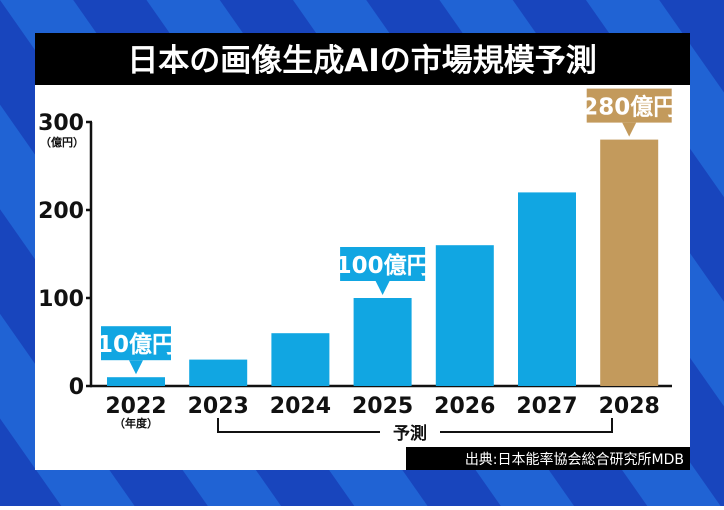 The height and width of the screenshot is (510, 724). I want to click on bar-2027, so click(547, 289).